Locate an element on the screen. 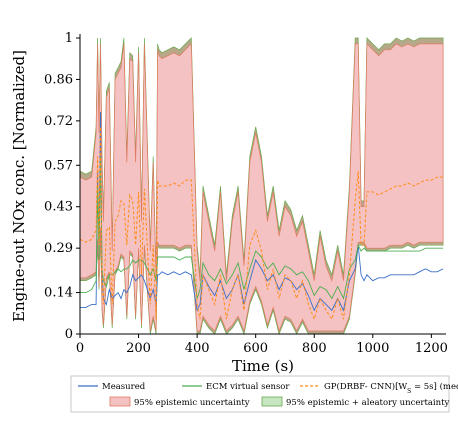 This screenshot has height=436, width=458. y-tick-label: 0 is located at coordinates (69, 334).